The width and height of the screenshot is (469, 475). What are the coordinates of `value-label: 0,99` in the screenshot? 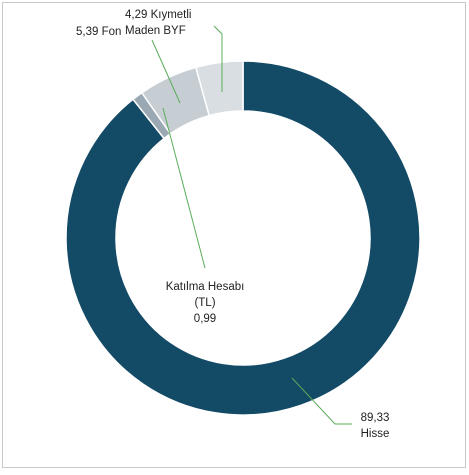 It's located at (205, 319).